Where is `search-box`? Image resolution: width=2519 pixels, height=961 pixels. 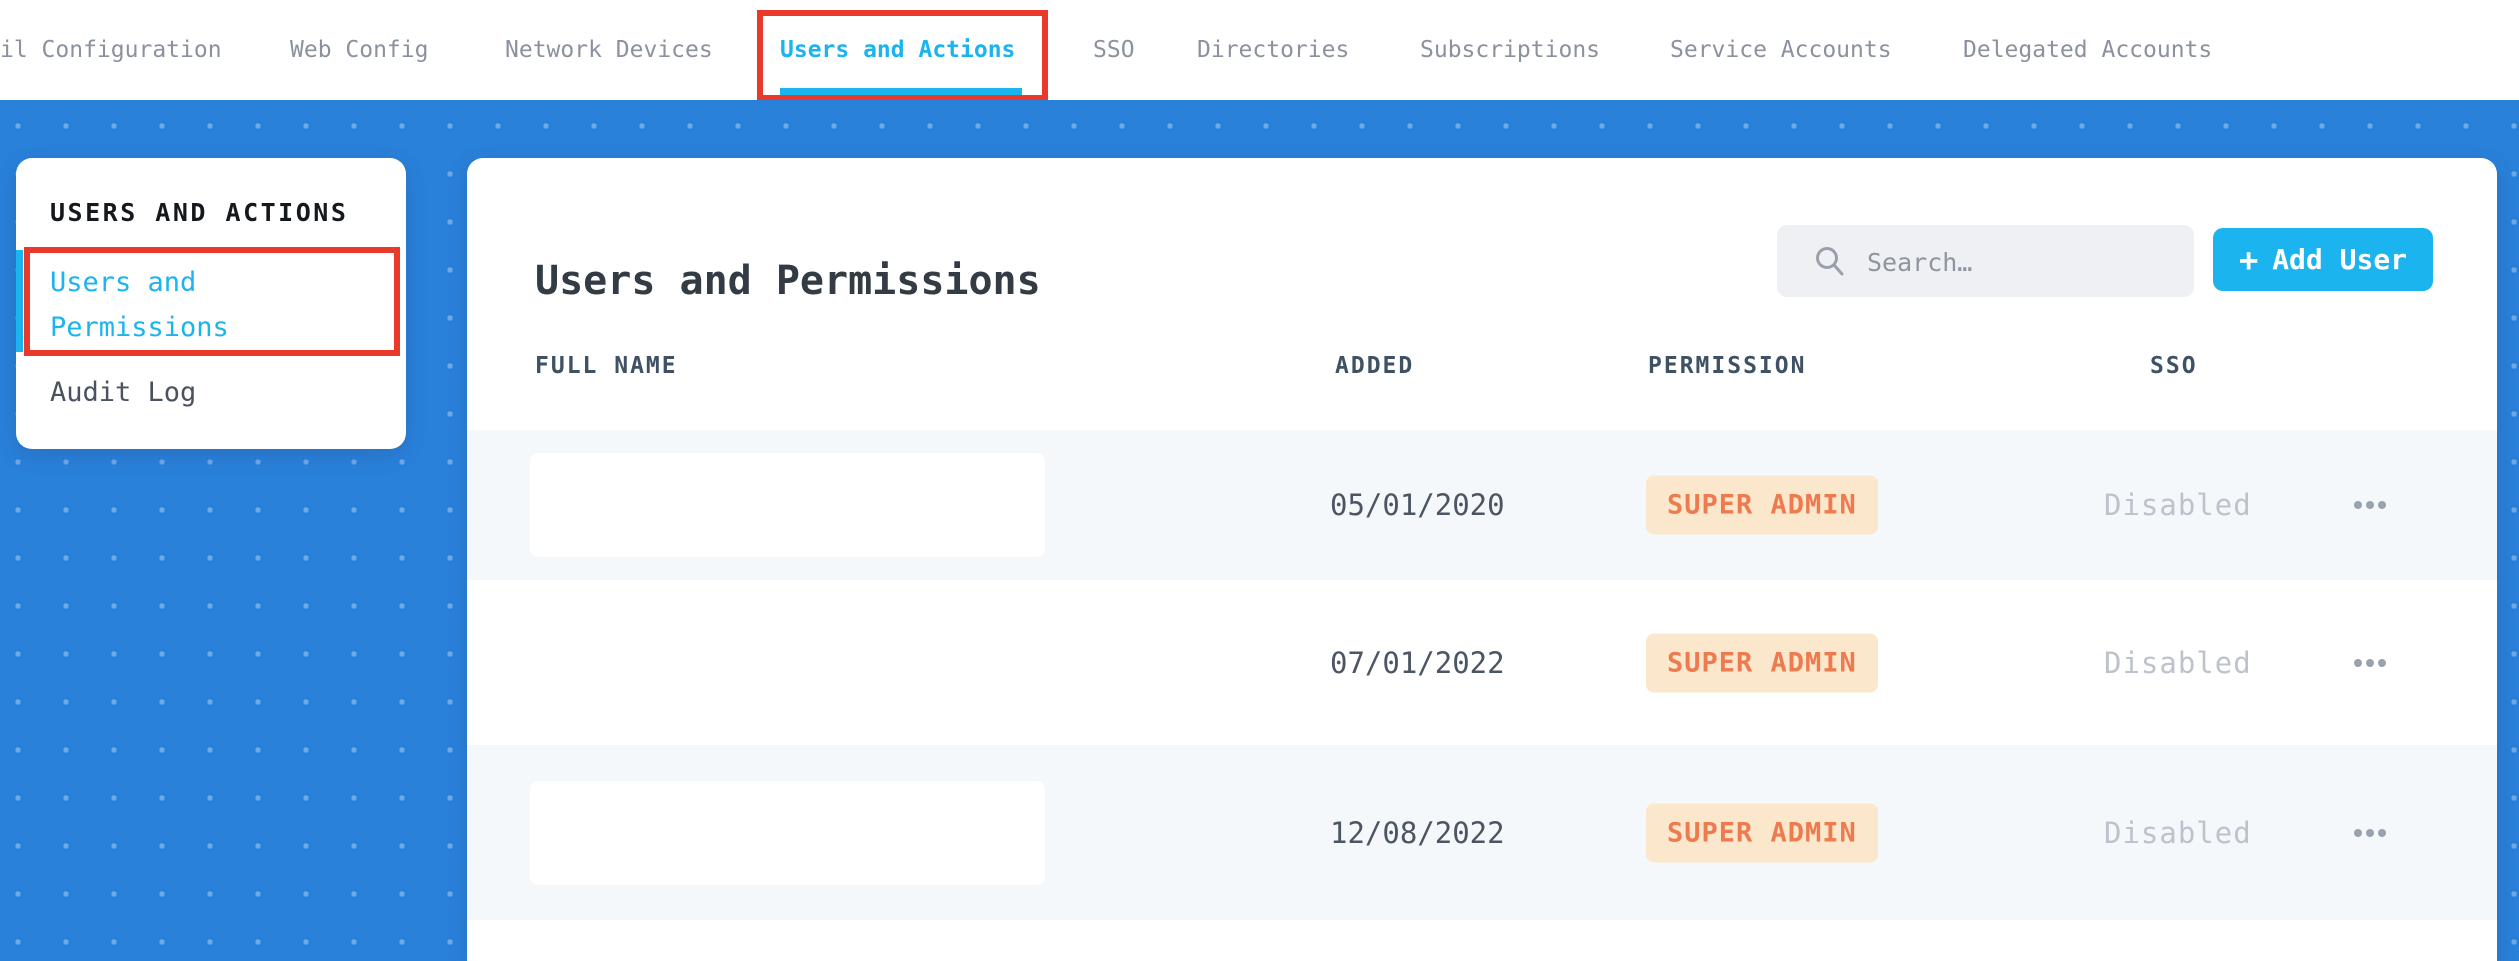
search-box is located at coordinates (1985, 262).